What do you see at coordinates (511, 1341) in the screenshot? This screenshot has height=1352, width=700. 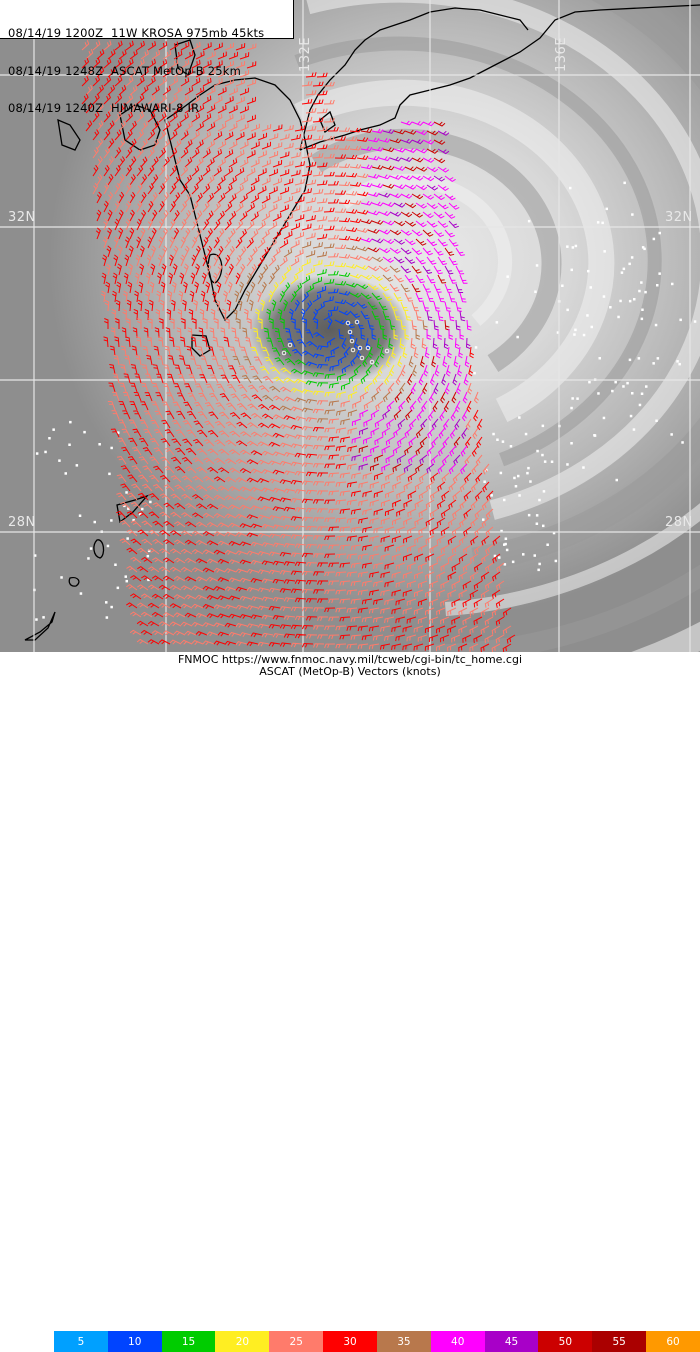 I see `legend-cell-45kt: 45` at bounding box center [511, 1341].